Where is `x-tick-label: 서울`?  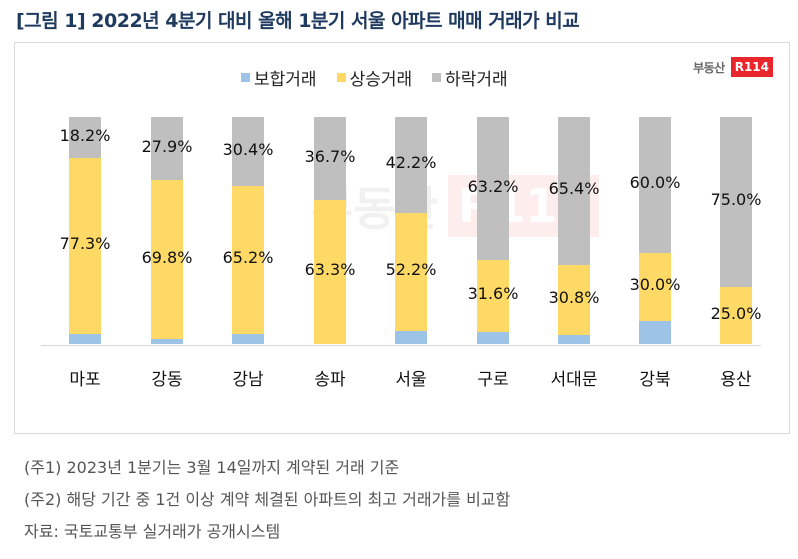 x-tick-label: 서울 is located at coordinates (411, 380).